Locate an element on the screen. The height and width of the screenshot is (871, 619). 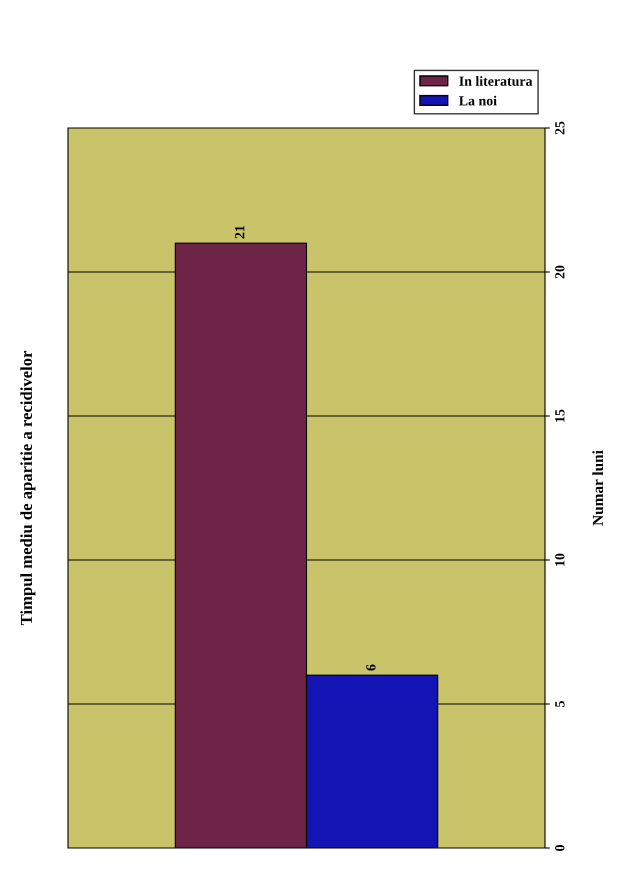
y-tick-label: 20 is located at coordinates (559, 272).